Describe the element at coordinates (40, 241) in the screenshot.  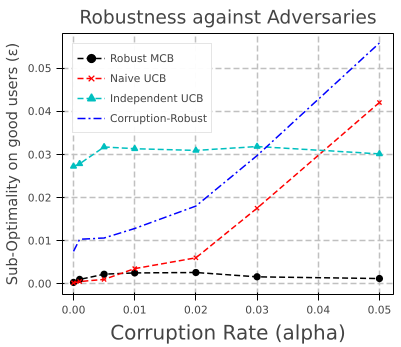
I see `y-tick-label: 0.01` at that location.